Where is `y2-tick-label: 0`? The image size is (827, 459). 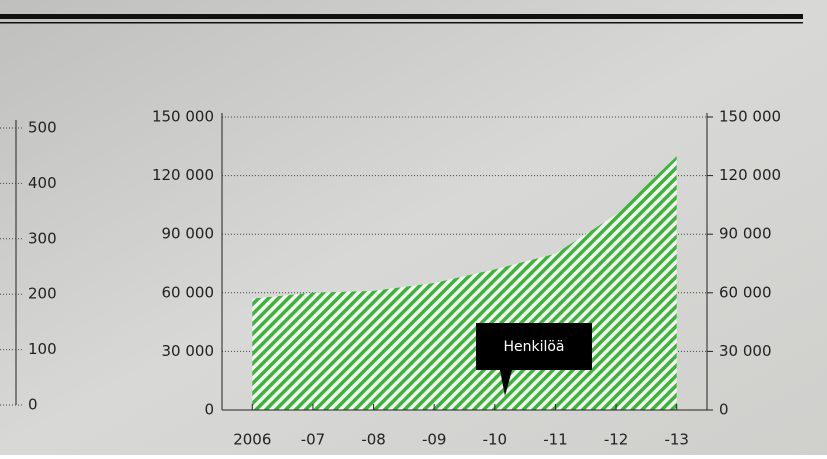 y2-tick-label: 0 is located at coordinates (724, 410).